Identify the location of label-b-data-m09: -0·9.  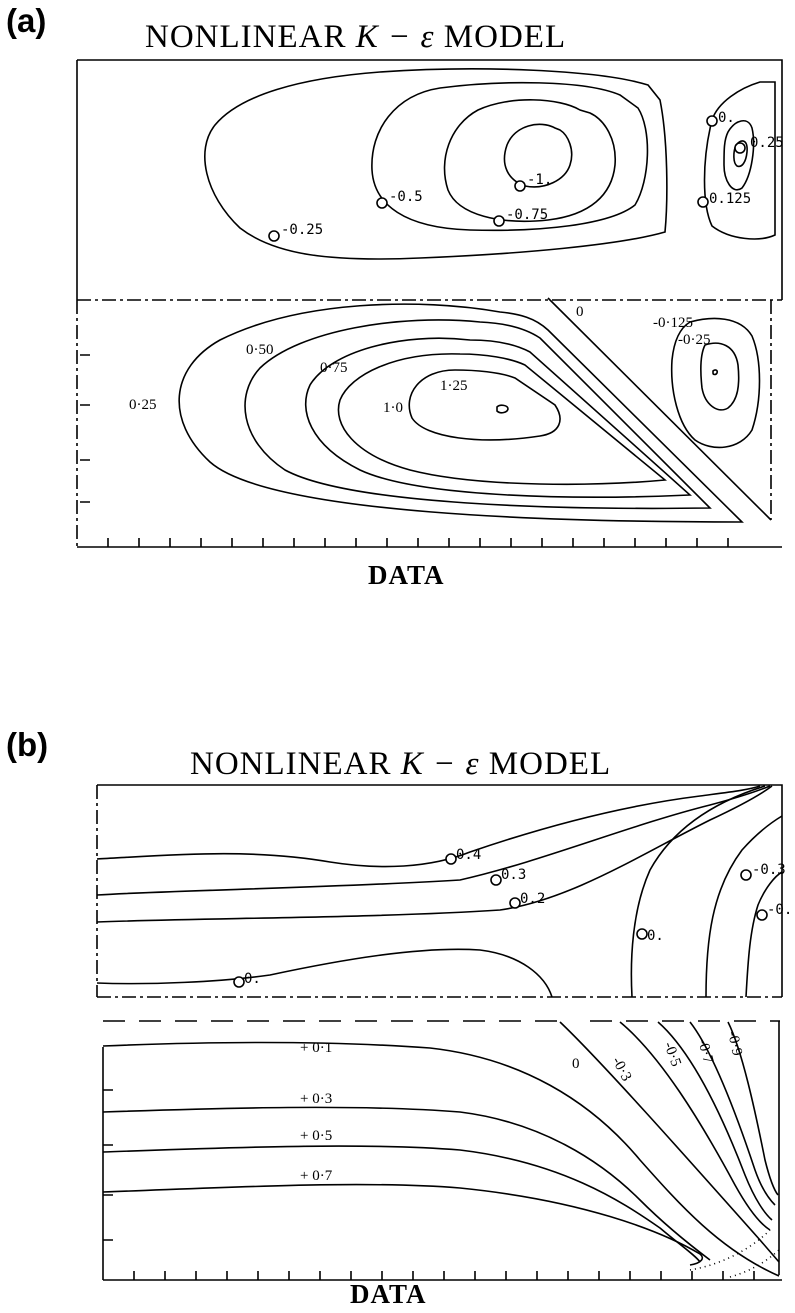
(734, 1044).